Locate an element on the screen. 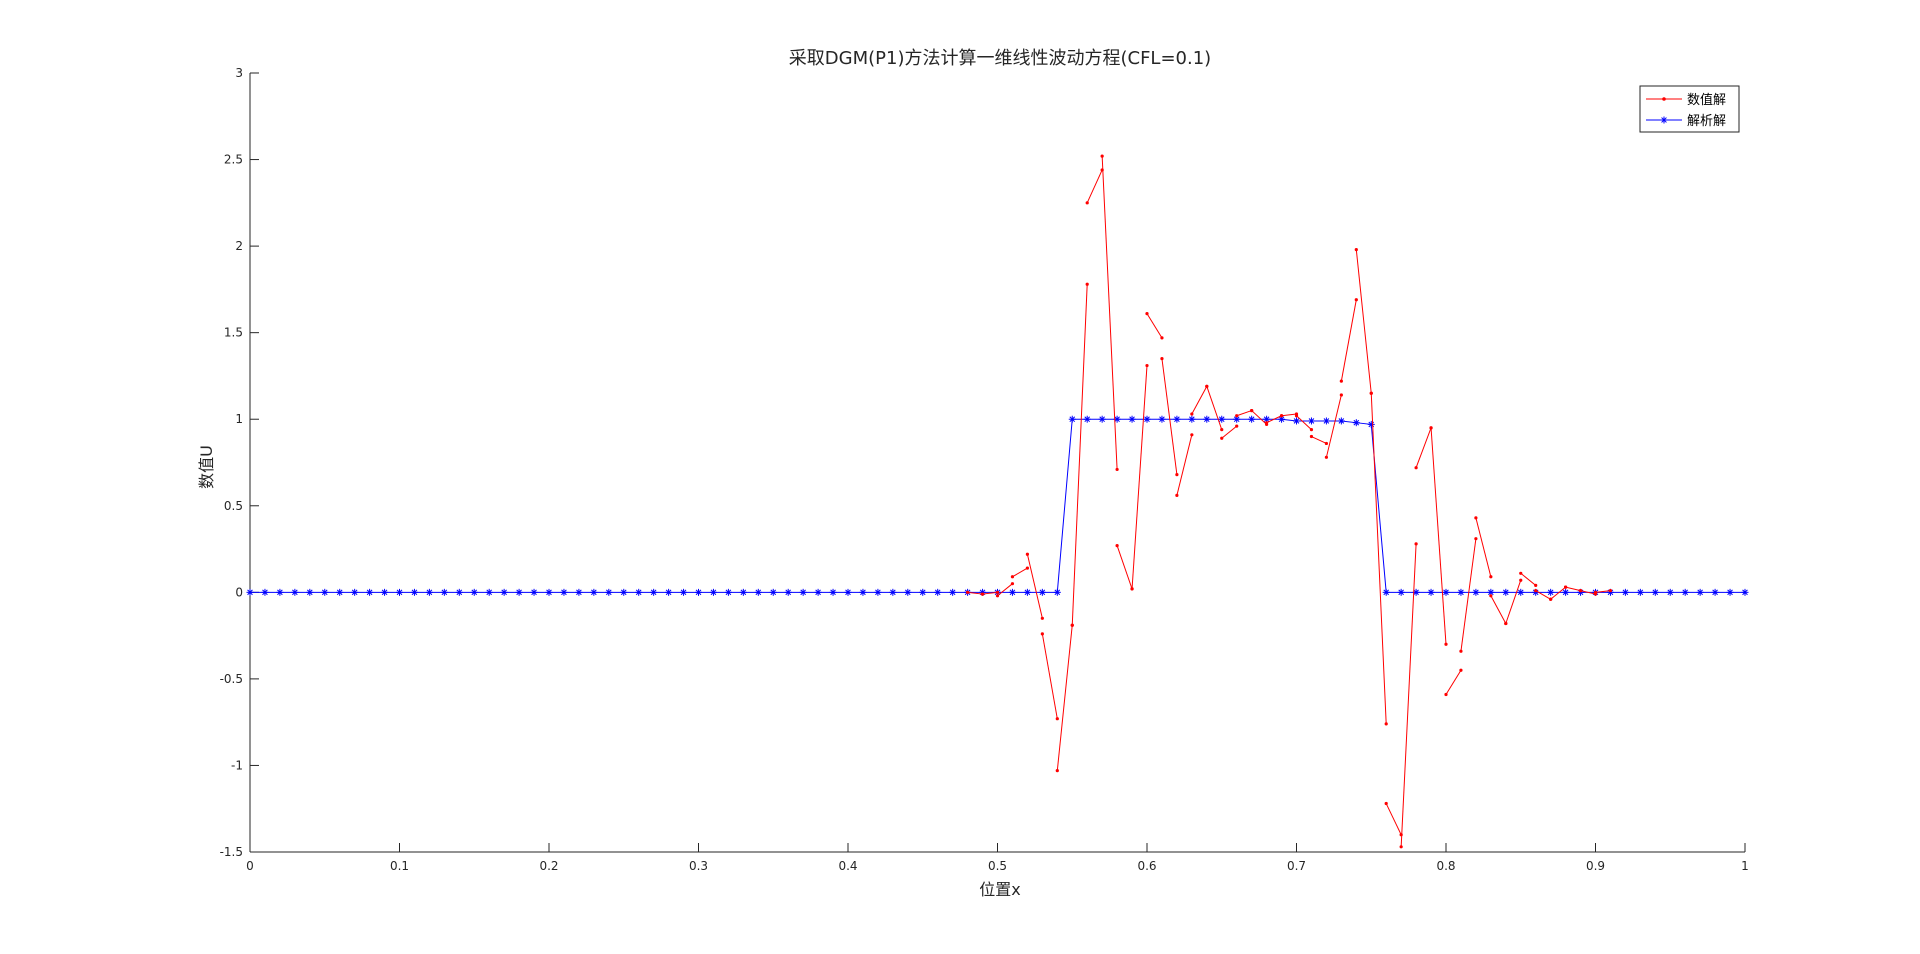 Image resolution: width=1920 pixels, height=954 pixels. x-tick-label: 0 is located at coordinates (250, 866).